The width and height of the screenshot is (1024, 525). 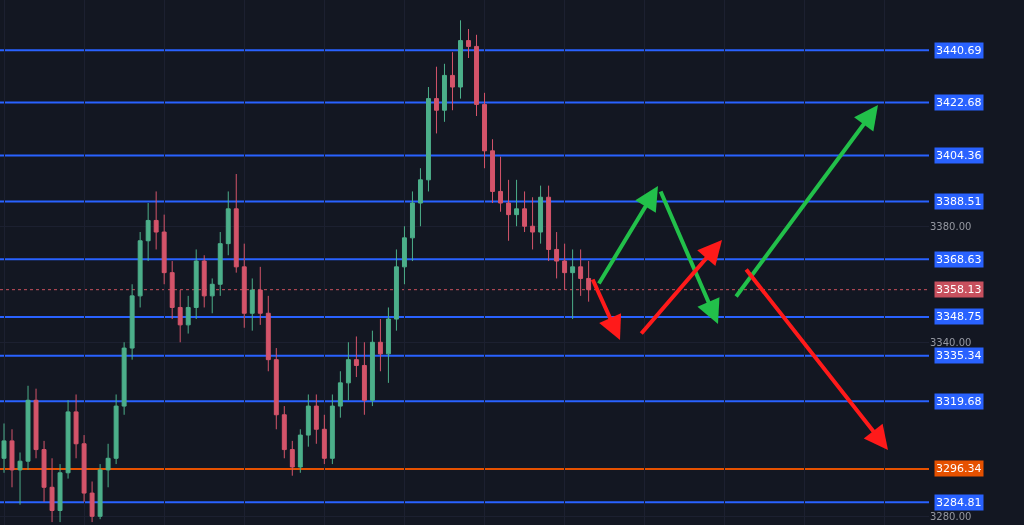 What do you see at coordinates (951, 516) in the screenshot?
I see `y-tick-label: 3280.00` at bounding box center [951, 516].